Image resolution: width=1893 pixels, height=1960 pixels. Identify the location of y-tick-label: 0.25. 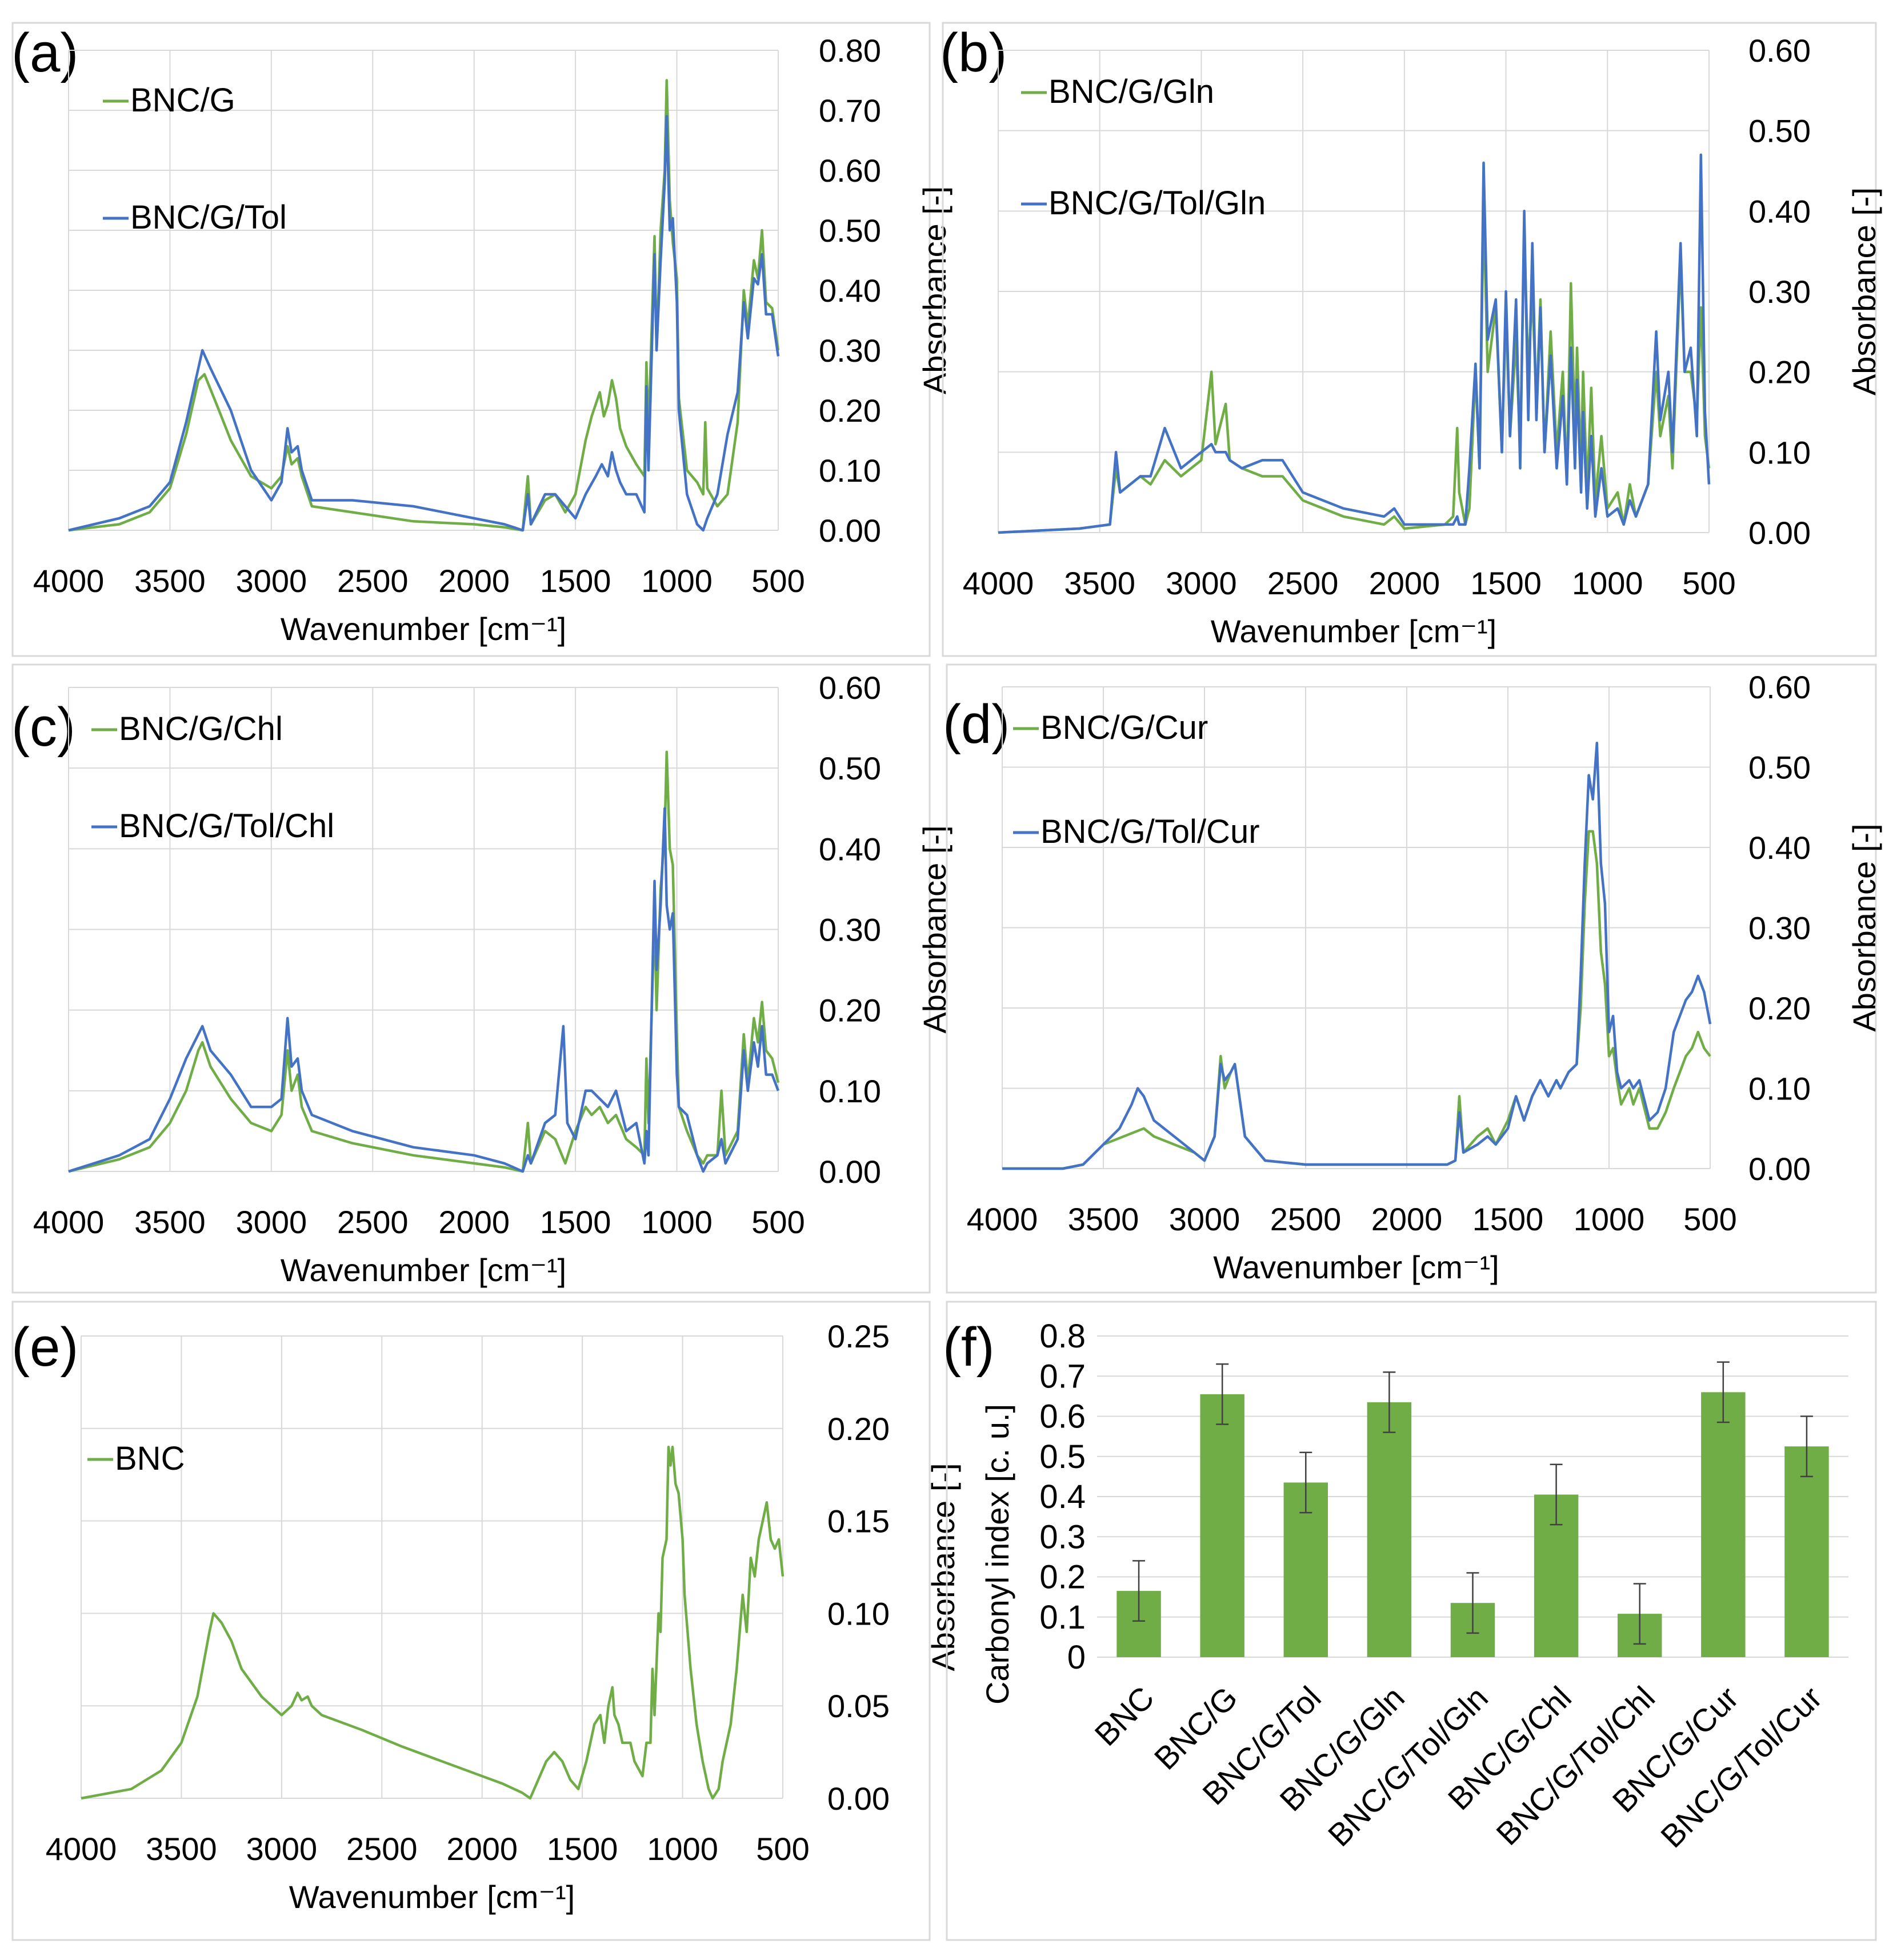
(858, 1336).